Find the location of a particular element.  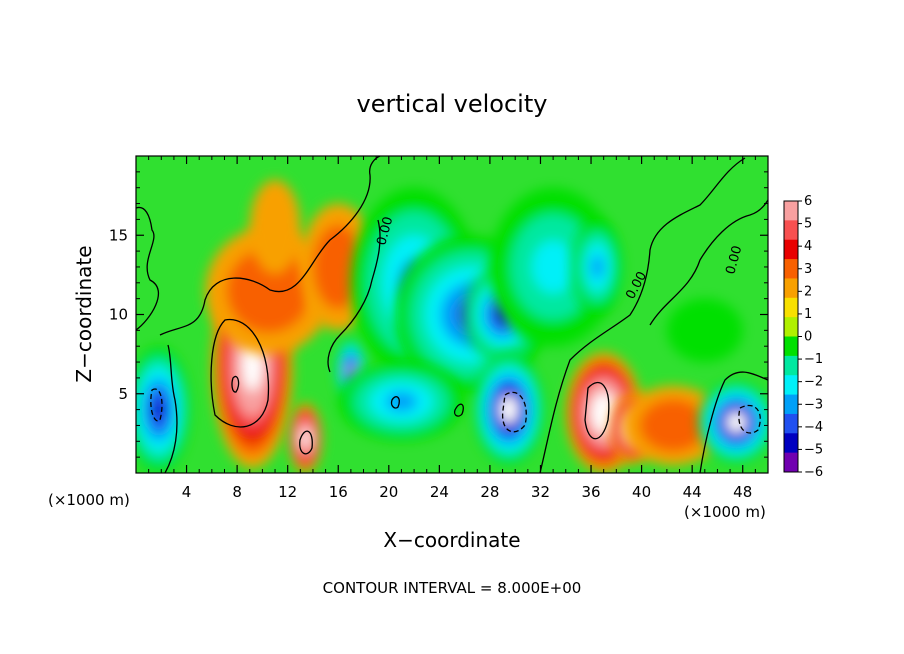

colorbar-tick-label: −1 is located at coordinates (813, 359).